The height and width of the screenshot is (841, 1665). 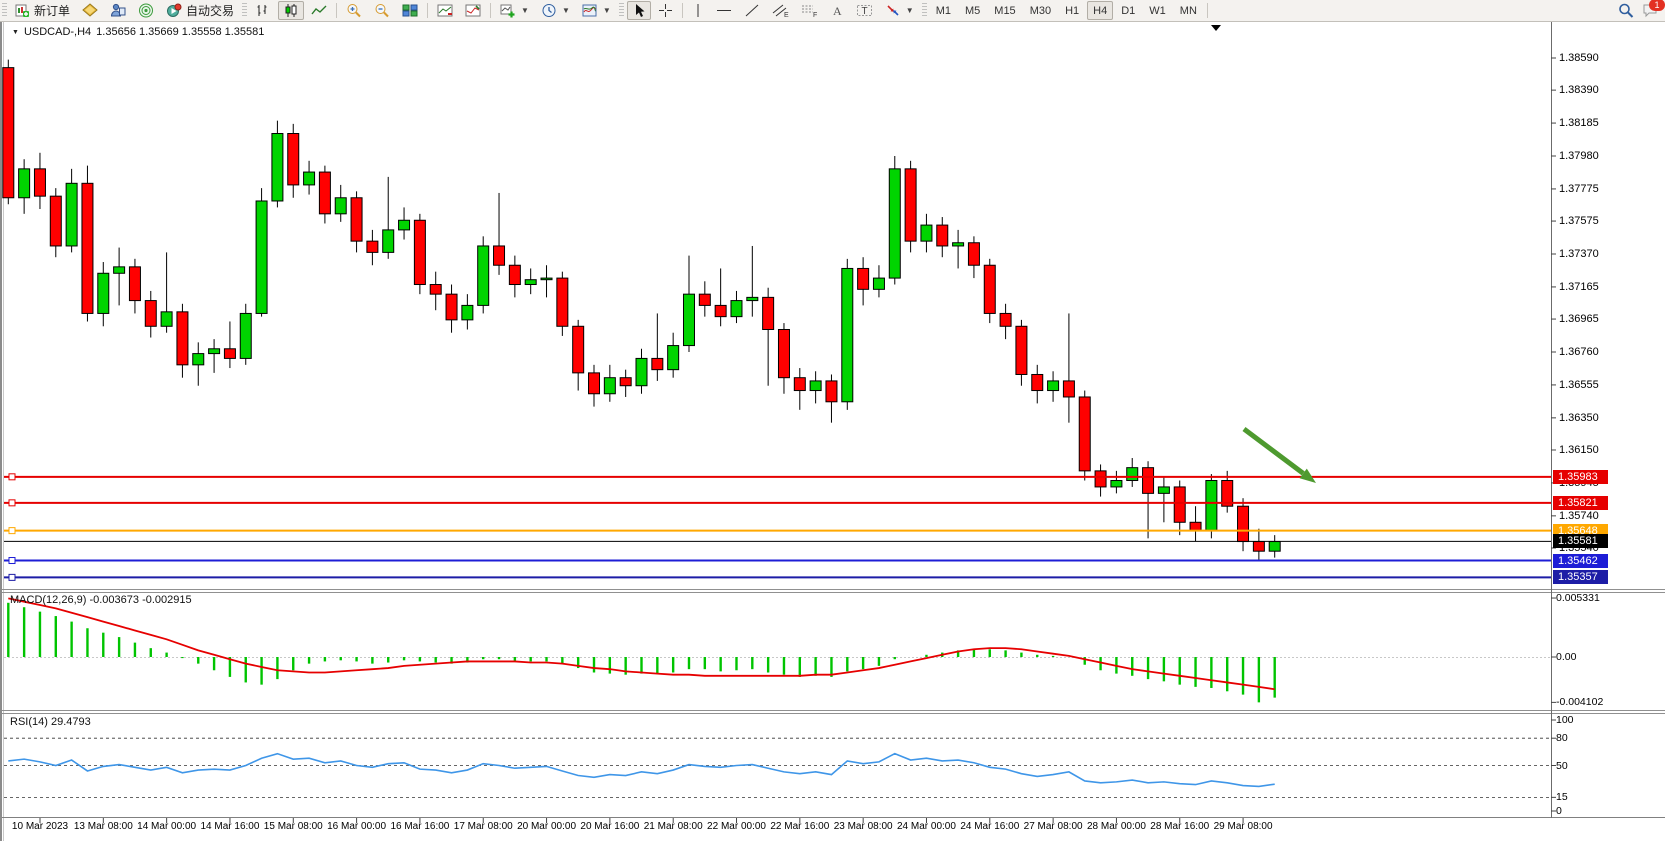 I want to click on indicator-list-button, so click(x=473, y=10).